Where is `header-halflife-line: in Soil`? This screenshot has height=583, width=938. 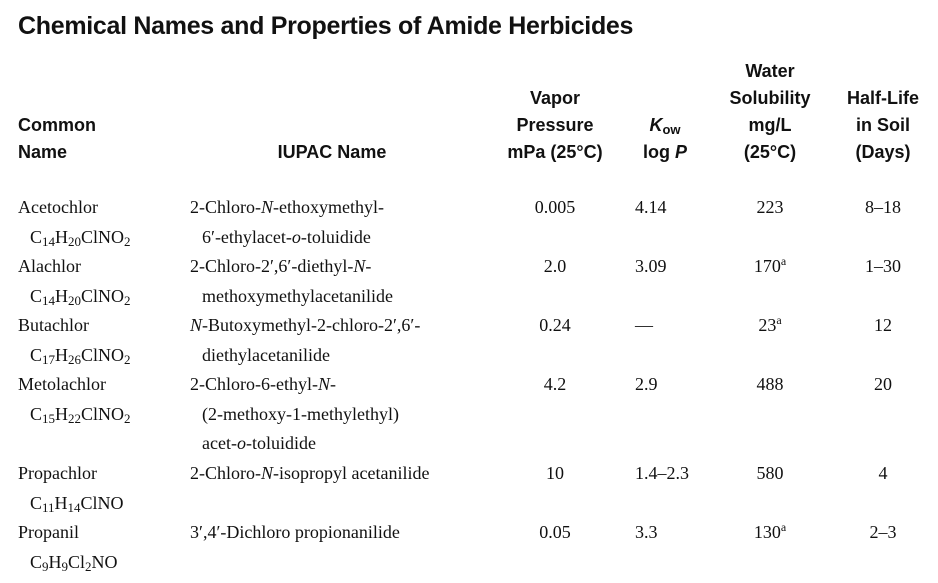 header-halflife-line: in Soil is located at coordinates (883, 125).